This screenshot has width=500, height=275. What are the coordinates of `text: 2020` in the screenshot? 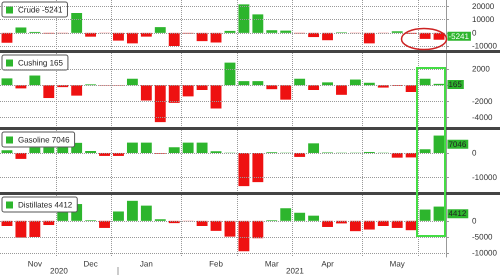 It's located at (59, 270).